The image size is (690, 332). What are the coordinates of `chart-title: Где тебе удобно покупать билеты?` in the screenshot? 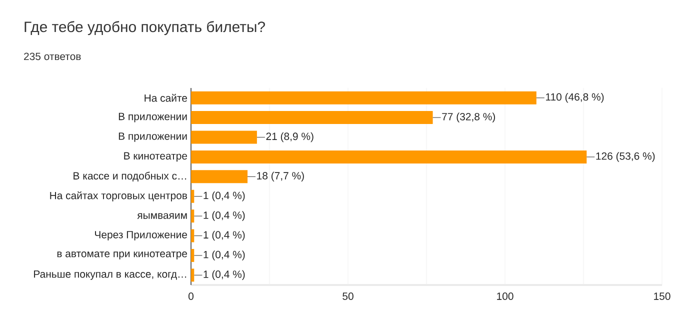 It's located at (144, 28).